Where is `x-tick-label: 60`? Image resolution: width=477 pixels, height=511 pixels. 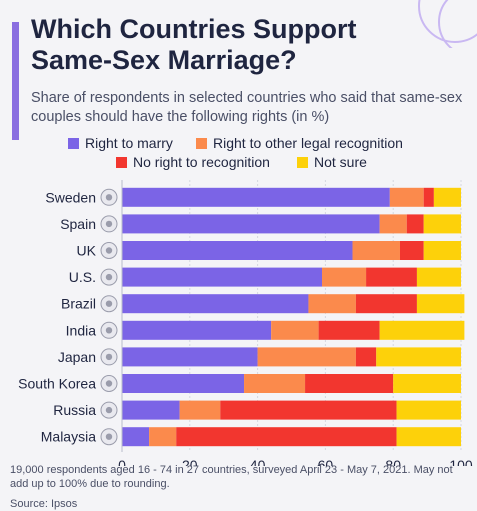
x-tick-label: 60 is located at coordinates (326, 461).